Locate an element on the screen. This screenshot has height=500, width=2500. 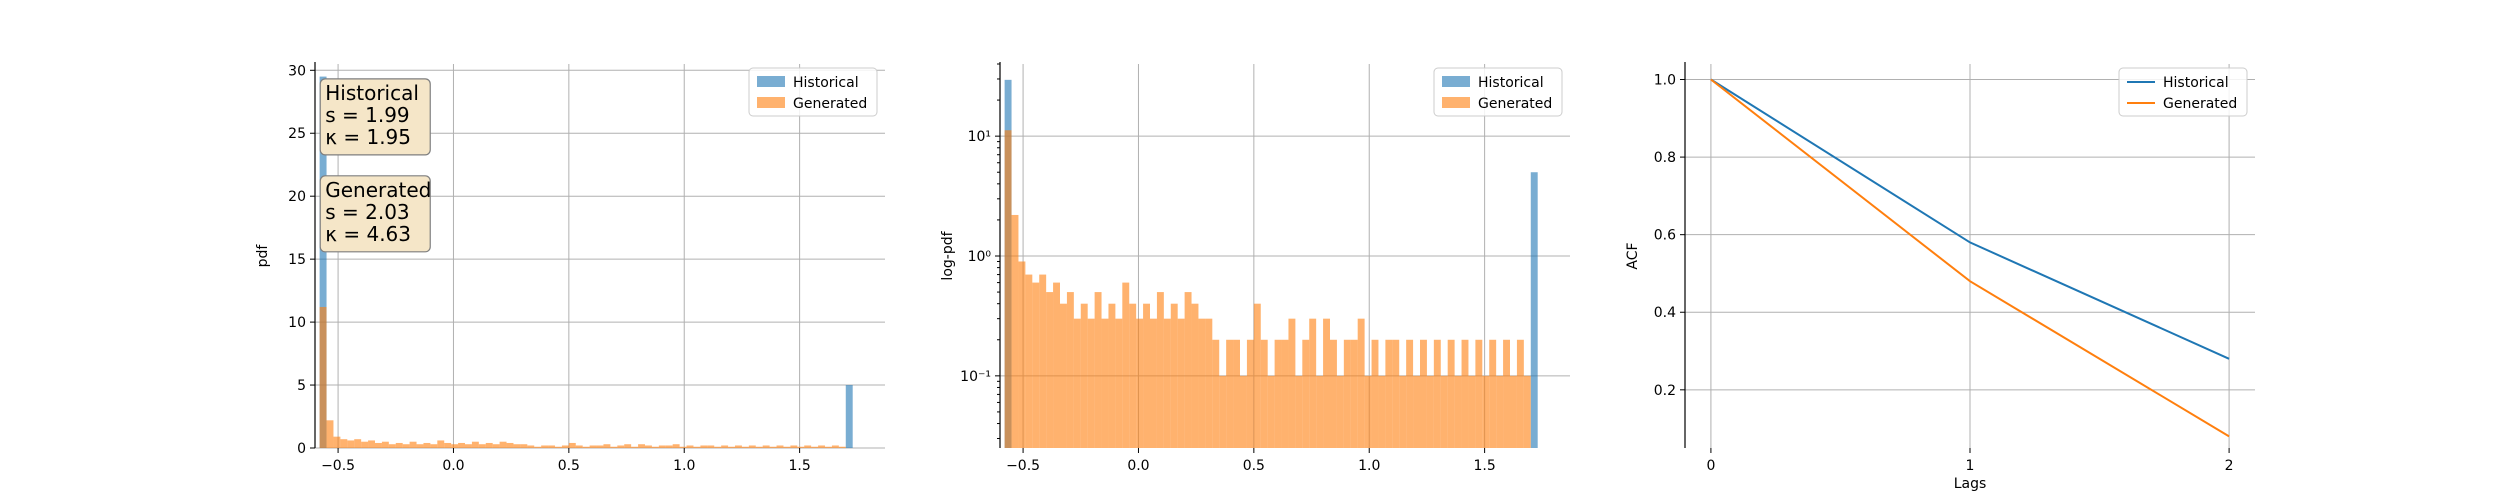
historical-bar is located at coordinates (1534, 310).